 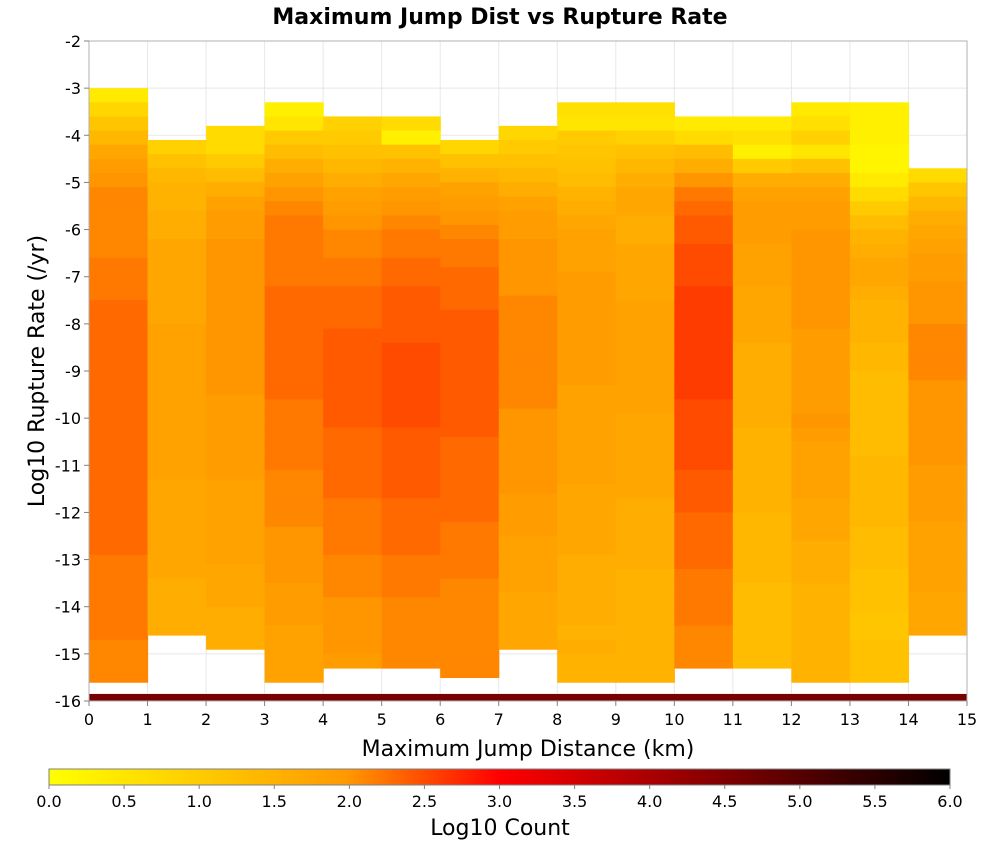 I want to click on colorbar-ticks: 0.0 0.5 1.0 1.5 2.0 2.5 3.0 3.5 4.0 4.5 5.0 5.5 6.0, so click(x=499, y=798).